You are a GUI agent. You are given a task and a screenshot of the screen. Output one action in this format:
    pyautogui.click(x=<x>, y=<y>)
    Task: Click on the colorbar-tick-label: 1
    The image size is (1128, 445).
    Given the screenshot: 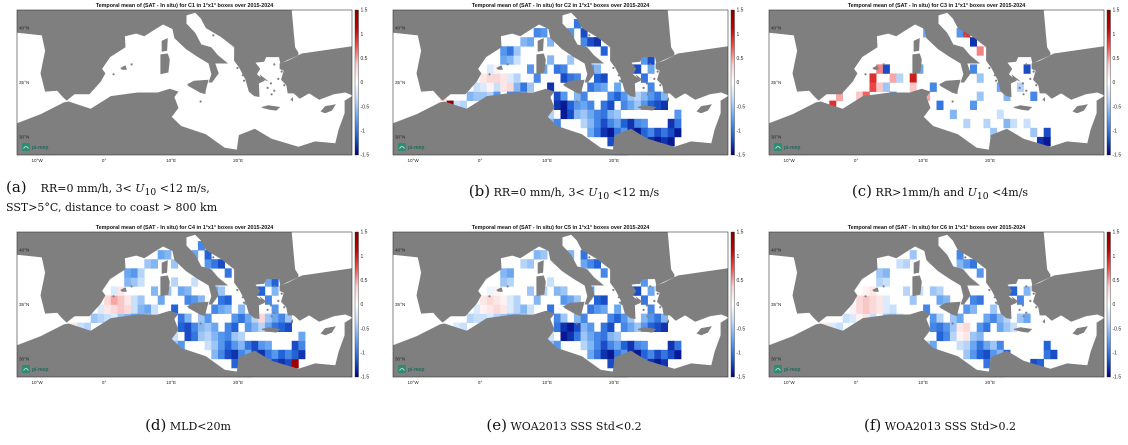 What is the action you would take?
    pyautogui.click(x=738, y=257)
    